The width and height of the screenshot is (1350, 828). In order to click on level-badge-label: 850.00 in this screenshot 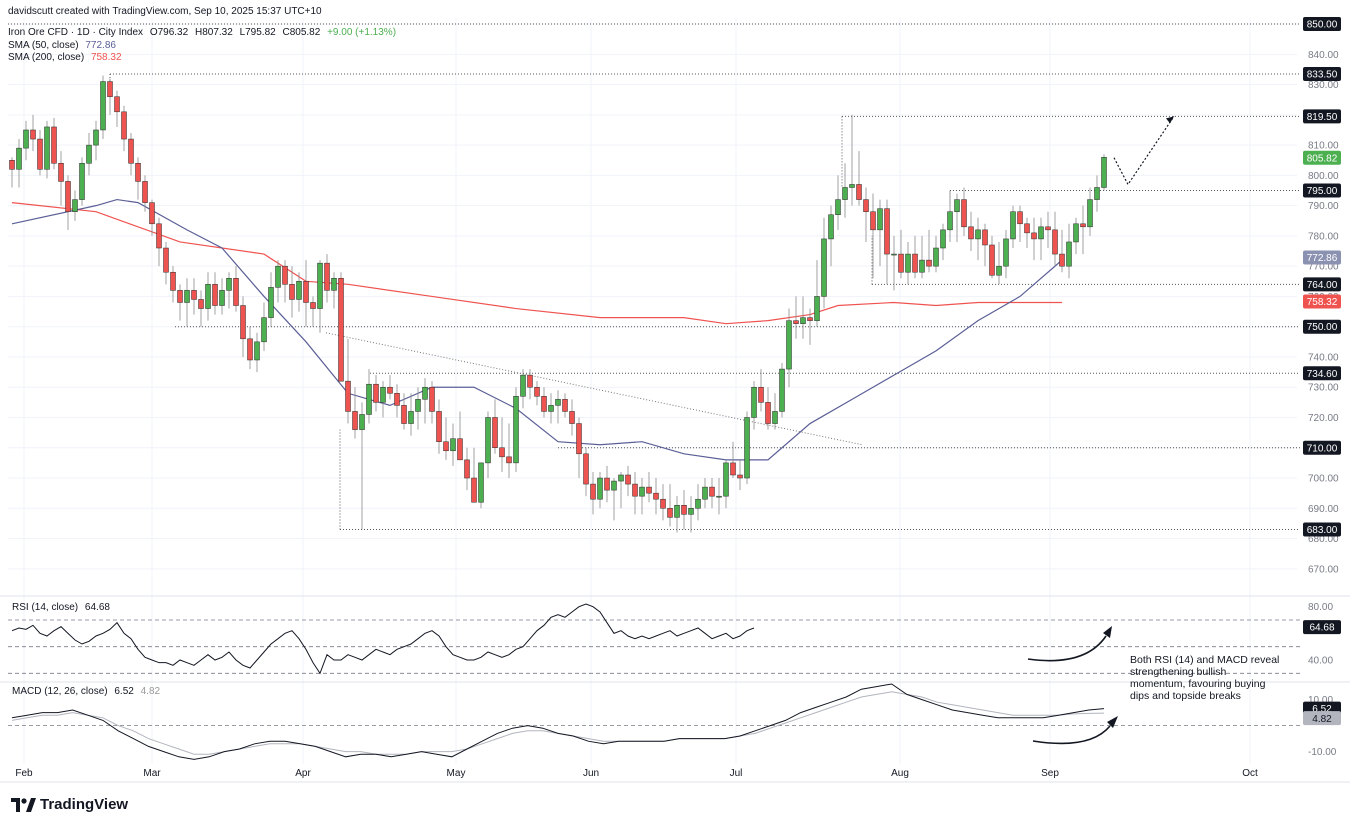, I will do `click(1322, 25)`.